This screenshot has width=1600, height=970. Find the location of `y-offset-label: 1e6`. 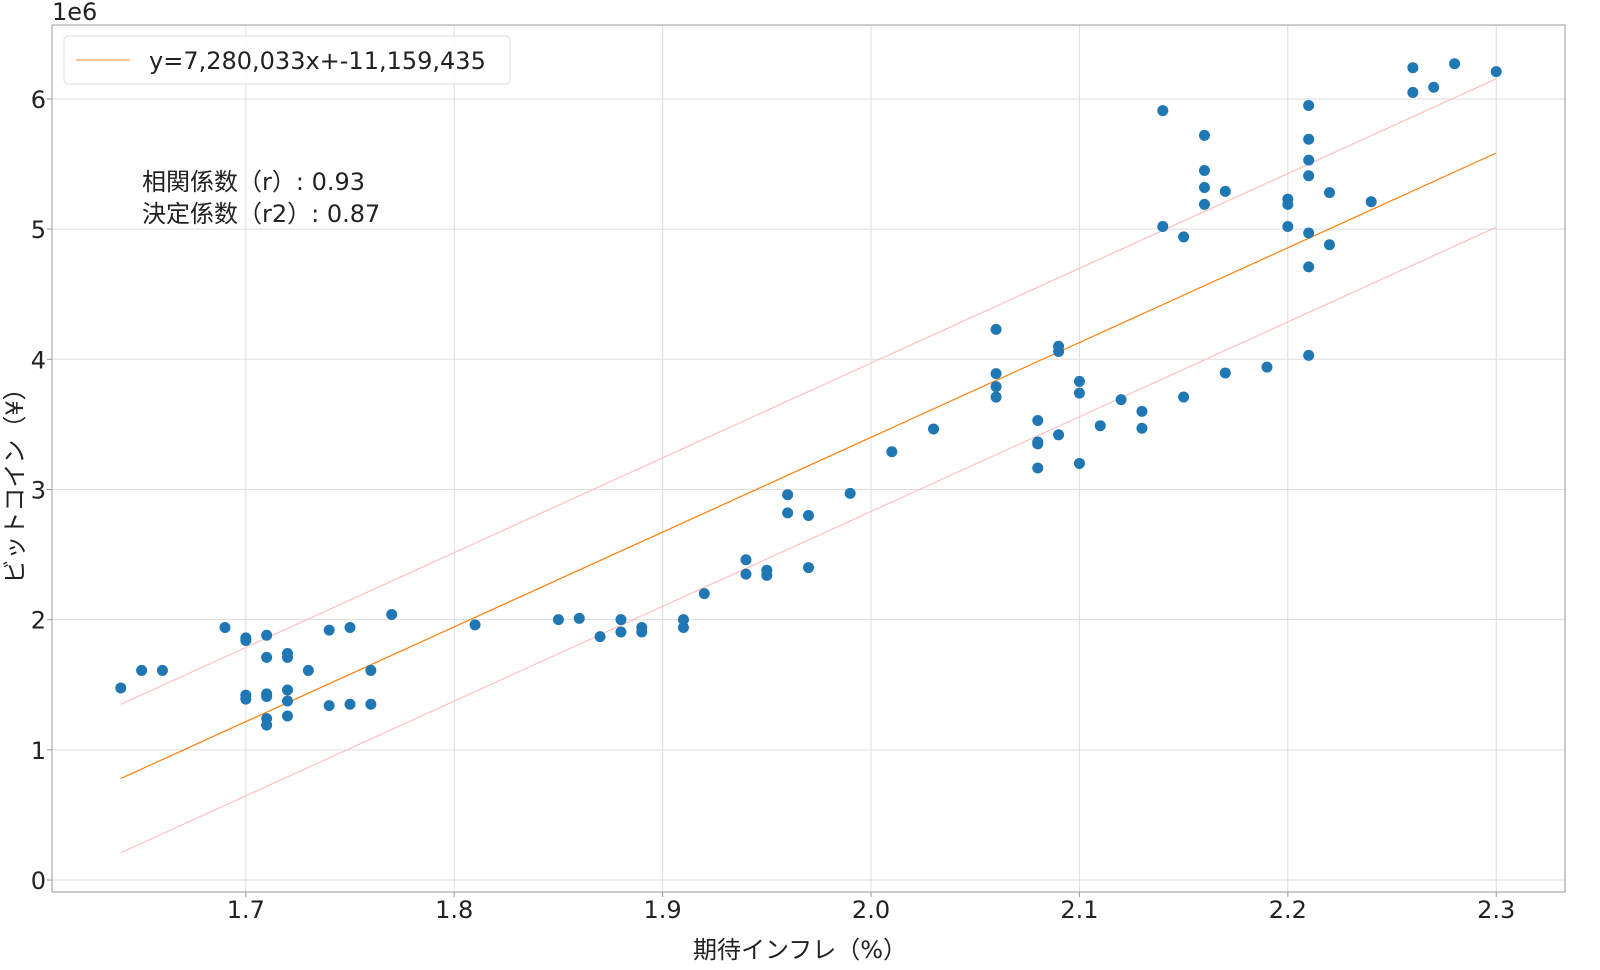

y-offset-label: 1e6 is located at coordinates (74, 13).